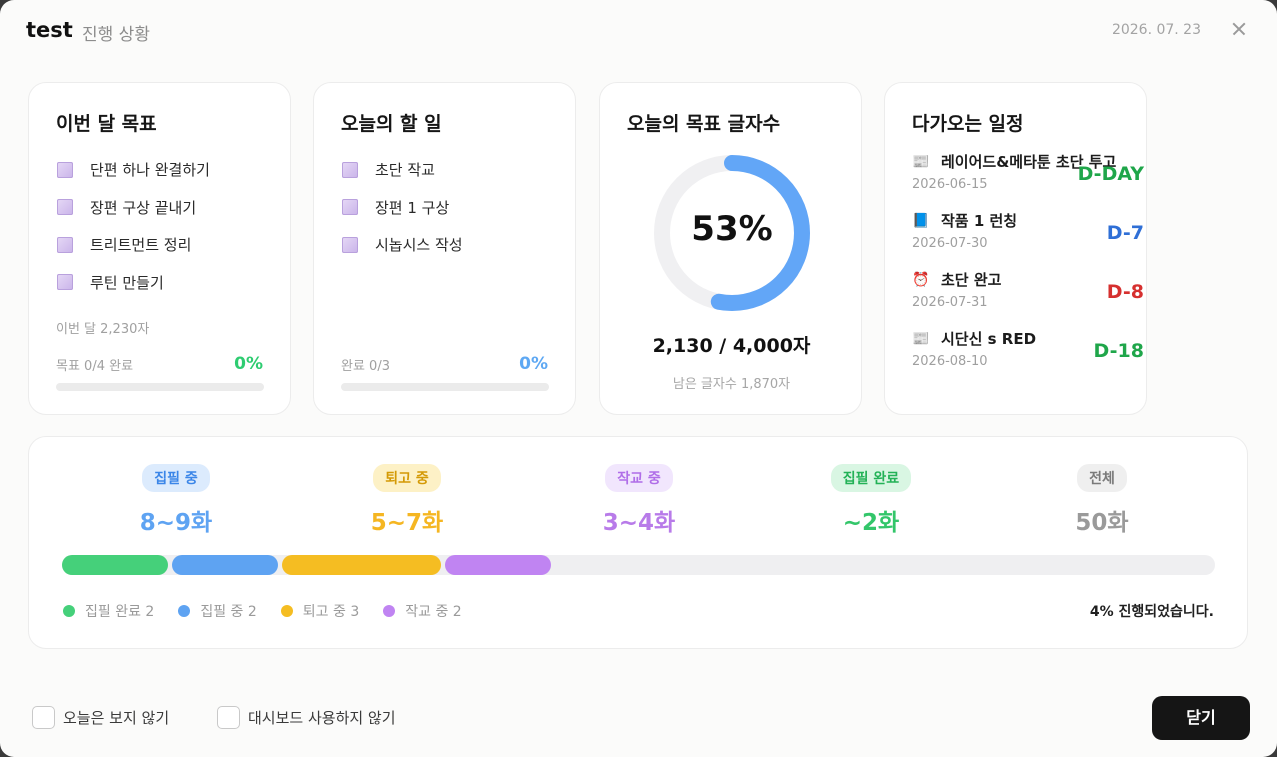 The height and width of the screenshot is (757, 1277). What do you see at coordinates (1102, 500) in the screenshot?
I see `stat-total: 전체 50화` at bounding box center [1102, 500].